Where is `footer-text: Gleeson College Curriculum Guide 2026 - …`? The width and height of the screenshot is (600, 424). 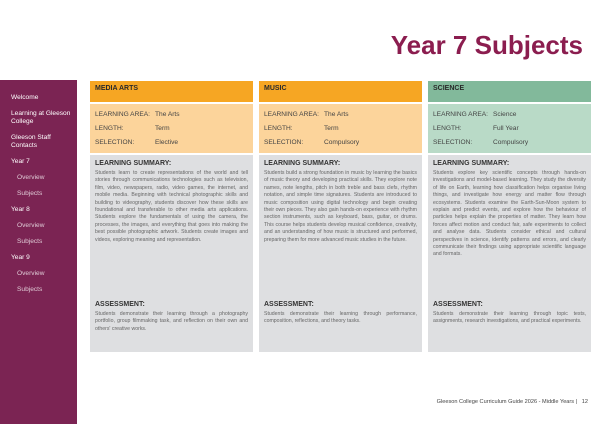
footer-text: Gleeson College Curriculum Guide 2026 - … is located at coordinates (507, 402).